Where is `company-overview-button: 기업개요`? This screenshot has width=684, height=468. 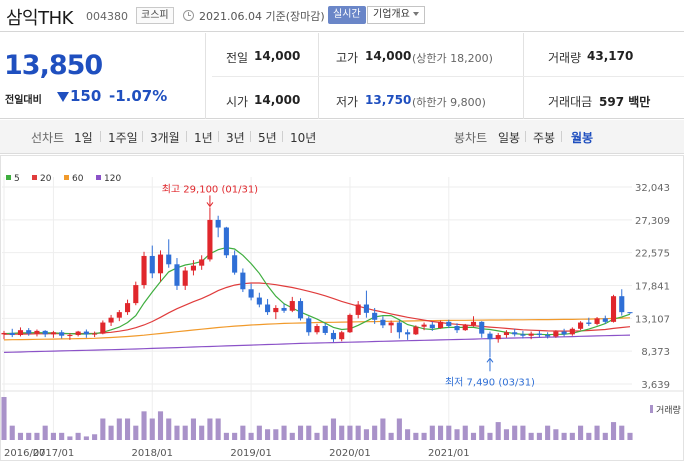 company-overview-button: 기업개요 is located at coordinates (396, 15).